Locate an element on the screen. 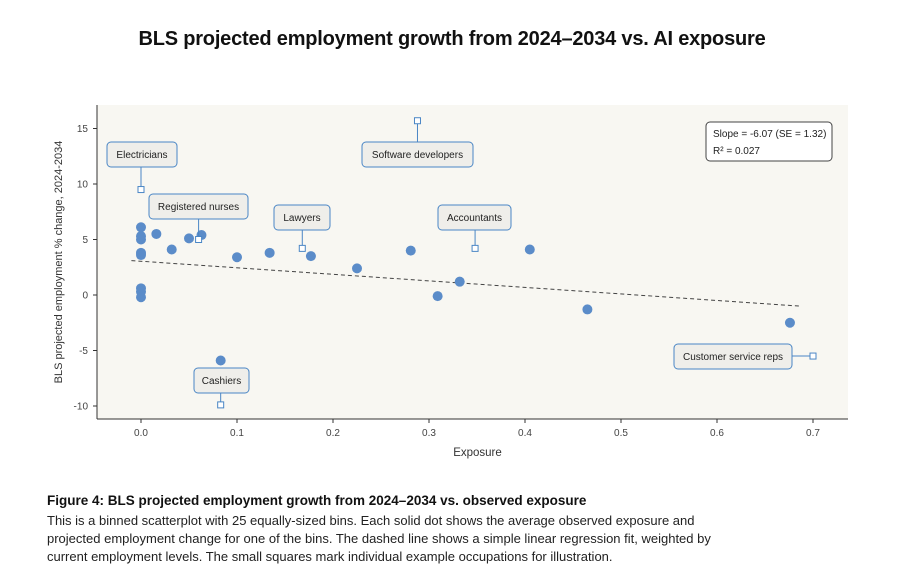  y-tick-label: -5 is located at coordinates (83, 351).